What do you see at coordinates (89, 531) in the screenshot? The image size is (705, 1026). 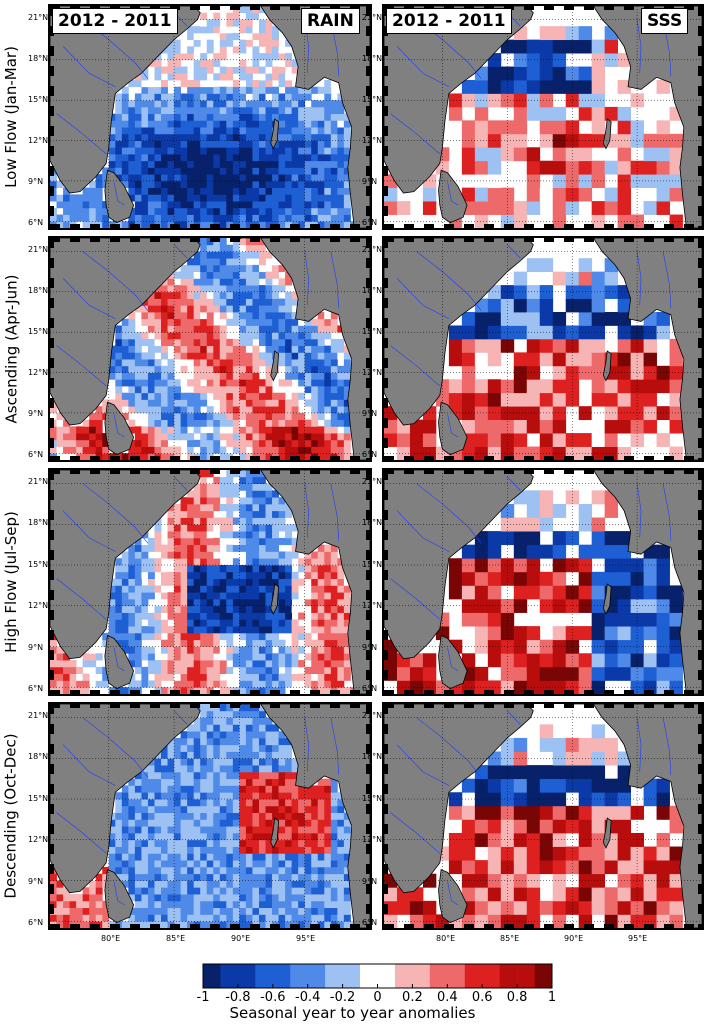 I see `river-line` at bounding box center [89, 531].